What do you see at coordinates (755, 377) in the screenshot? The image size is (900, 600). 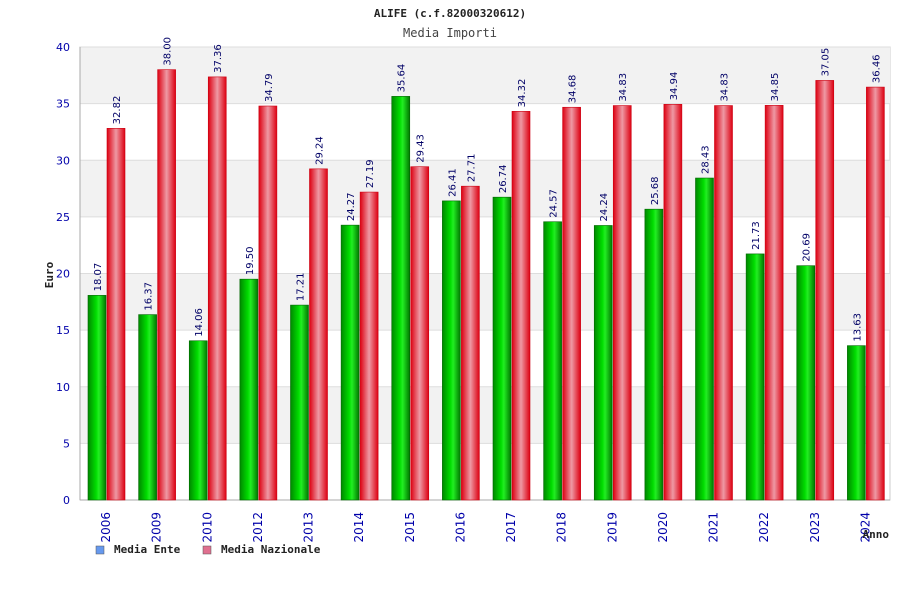 I see `bar-media-ente-2022` at bounding box center [755, 377].